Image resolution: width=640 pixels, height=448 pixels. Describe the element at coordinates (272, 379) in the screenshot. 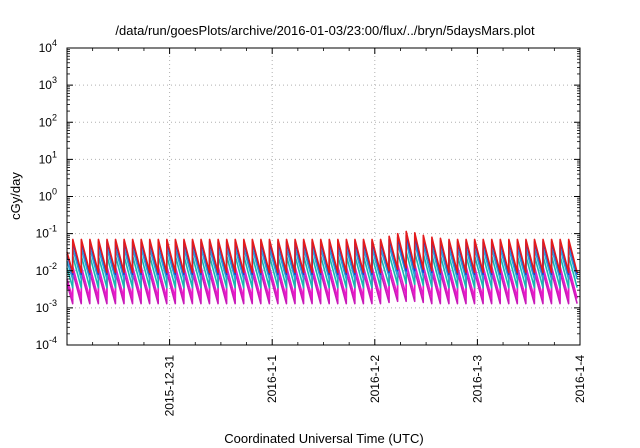

I see `x-tick-label: 2016-1-1` at that location.